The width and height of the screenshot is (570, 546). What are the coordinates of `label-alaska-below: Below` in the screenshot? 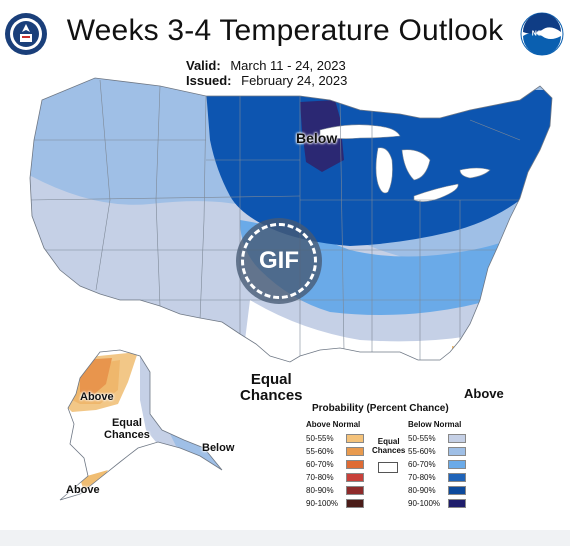 It's located at (218, 448).